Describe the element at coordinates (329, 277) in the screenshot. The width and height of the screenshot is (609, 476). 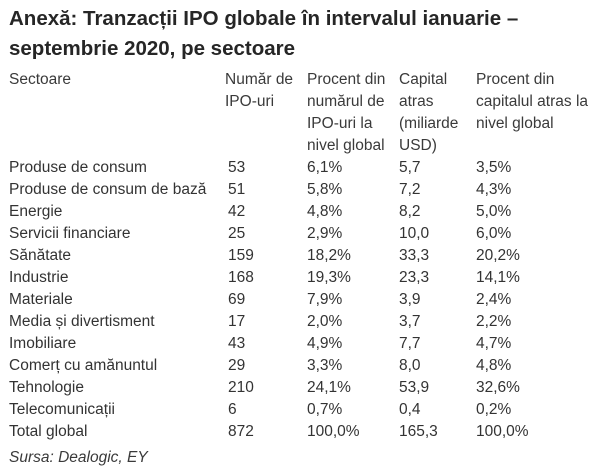
I see `cell-ipo-percent: 19,3%` at that location.